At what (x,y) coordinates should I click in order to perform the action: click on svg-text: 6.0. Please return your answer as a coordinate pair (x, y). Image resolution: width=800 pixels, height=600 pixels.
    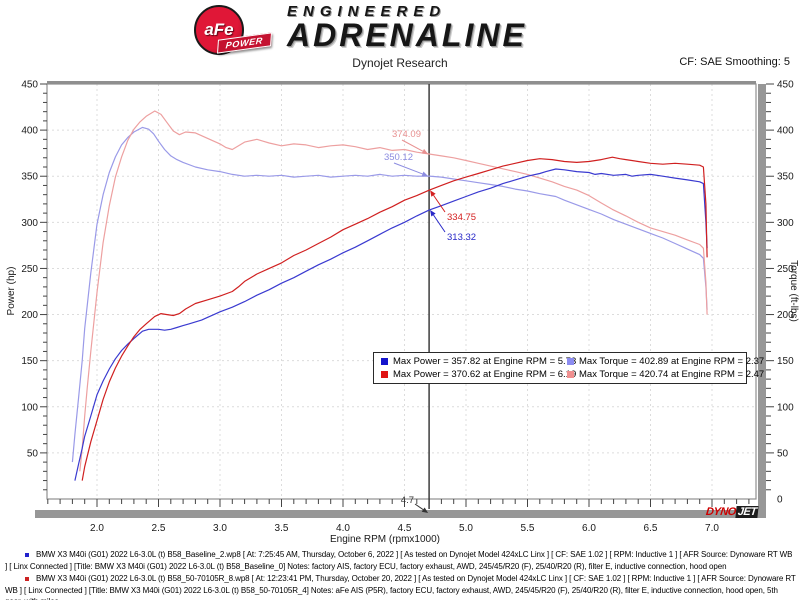
    Looking at the image, I should click on (589, 528).